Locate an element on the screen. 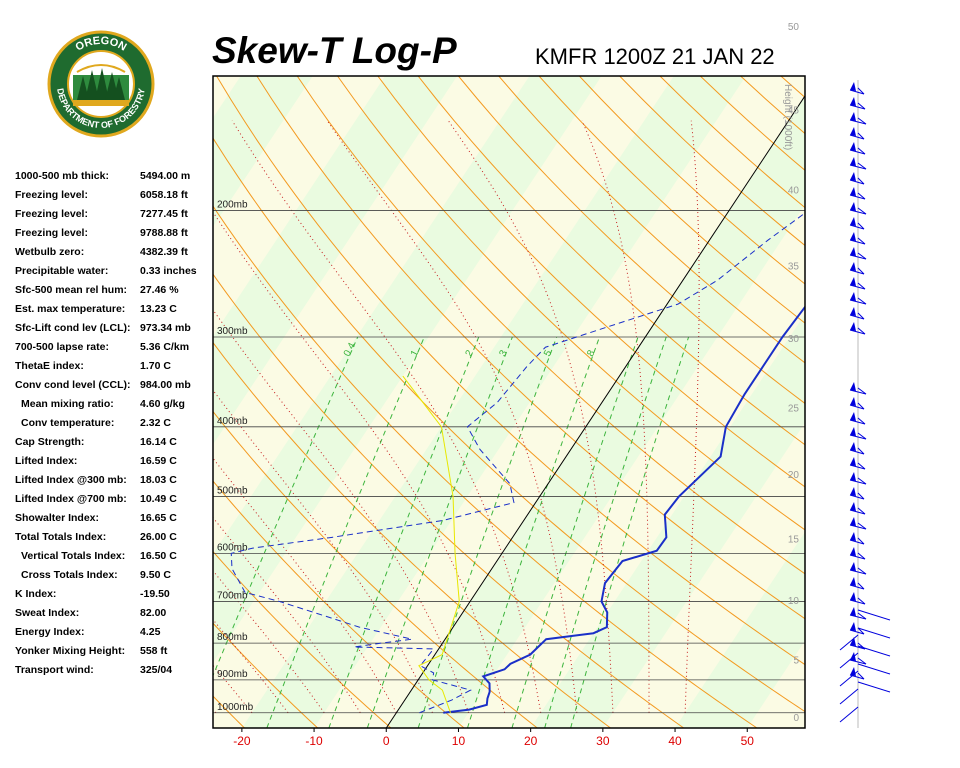  index-row: Freezing level: 7277.45 ft is located at coordinates (112, 215).